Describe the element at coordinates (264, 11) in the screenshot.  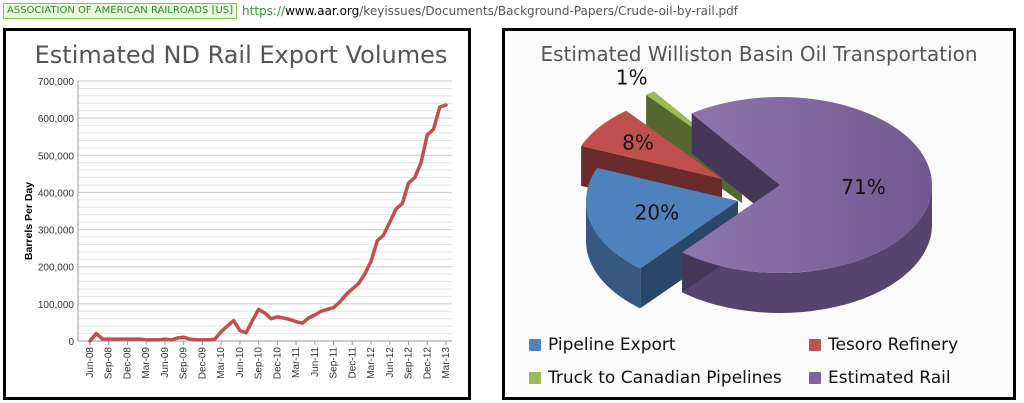
I see `url-scheme: https://` at that location.